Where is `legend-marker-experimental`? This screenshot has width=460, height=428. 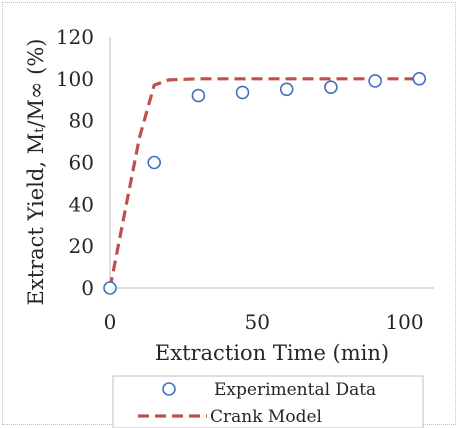
legend-marker-experimental is located at coordinates (169, 389).